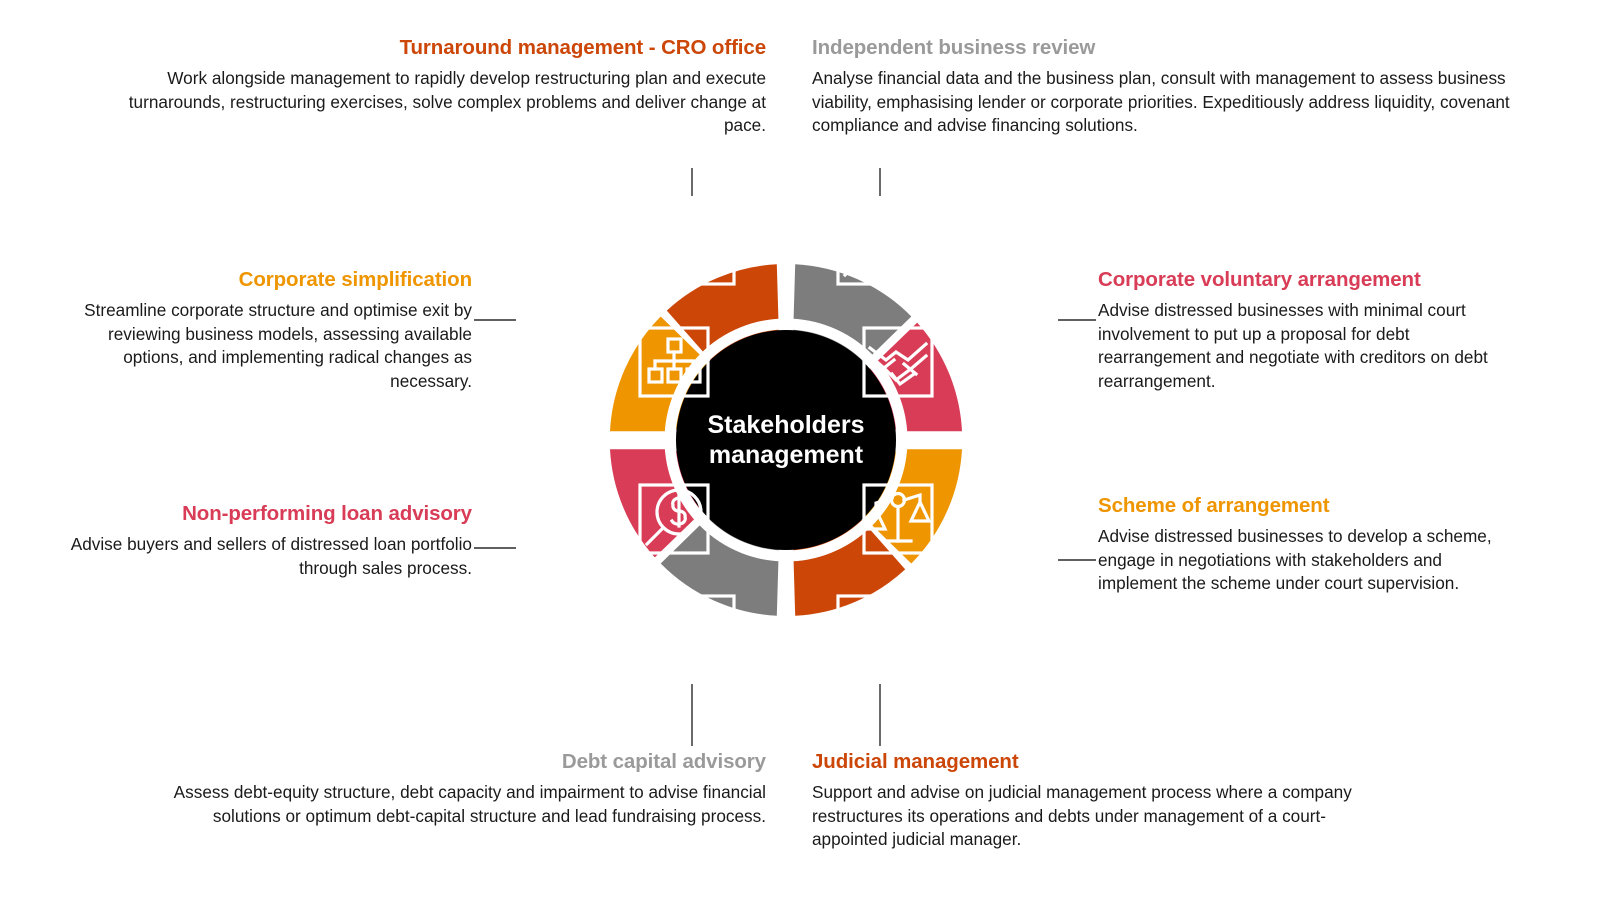 The image size is (1600, 900). I want to click on heading-turnaround-management: Turnaround management - CRO office, so click(582, 47).